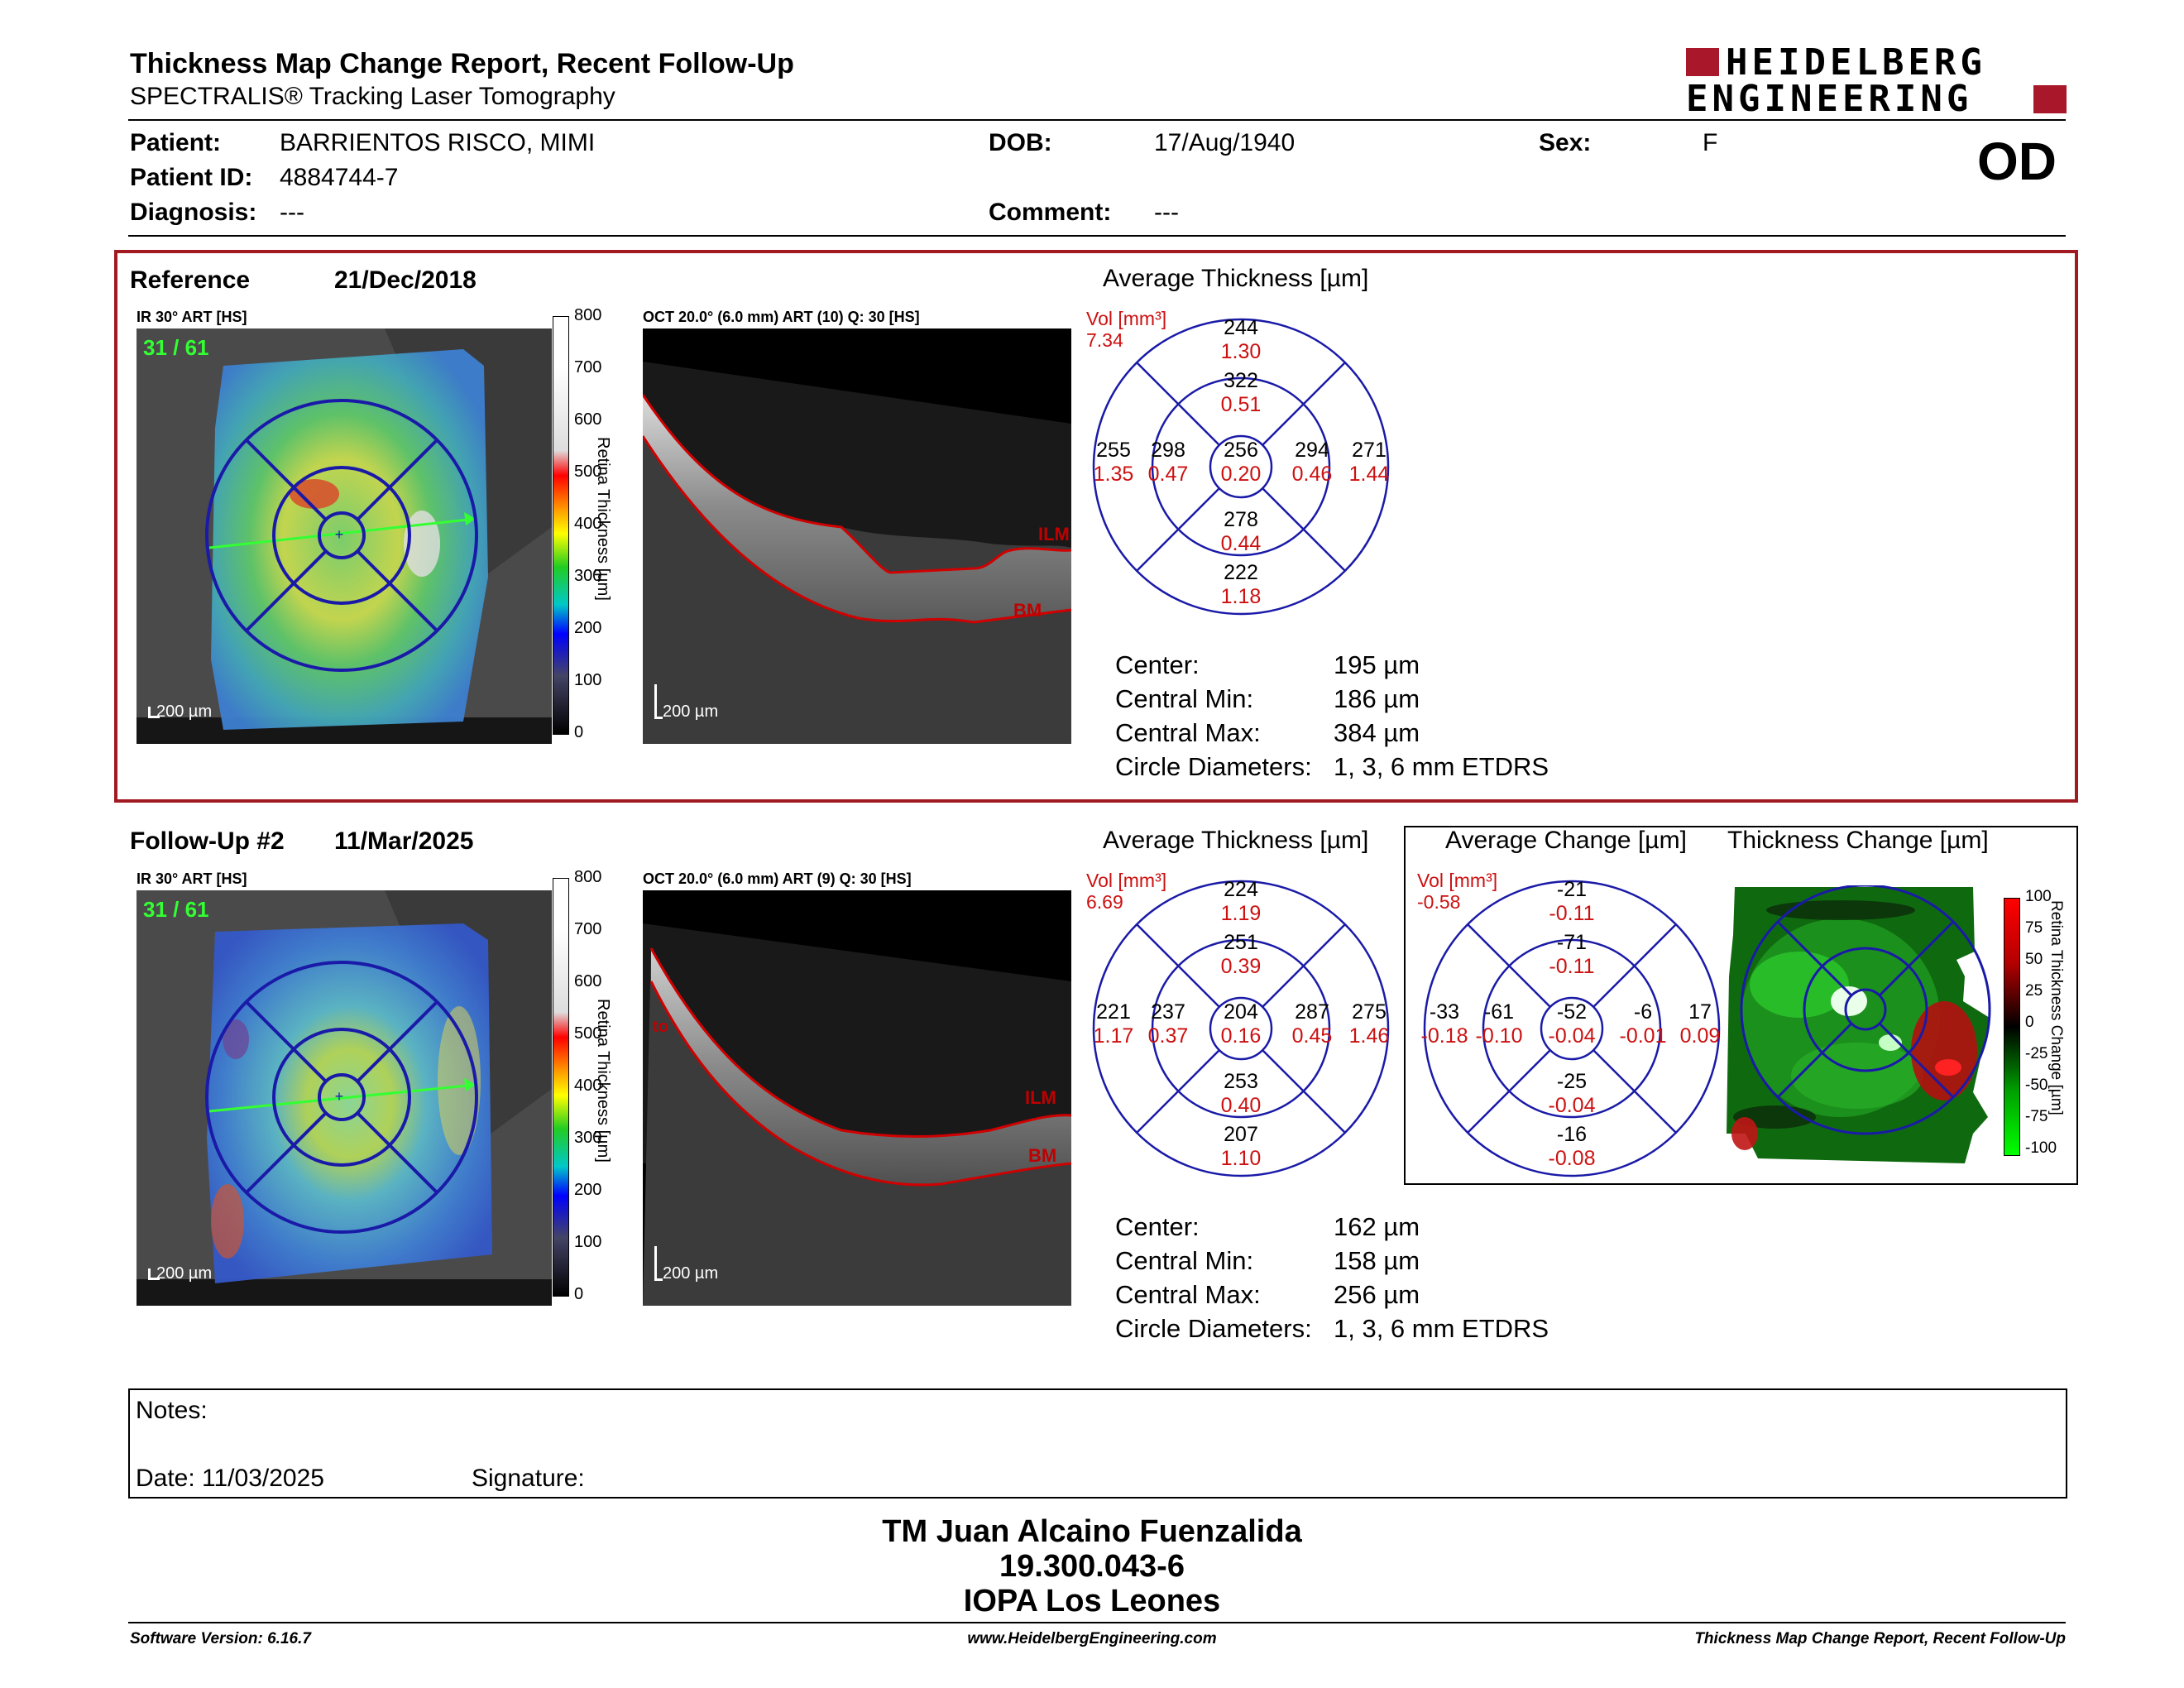  Describe the element at coordinates (1572, 889) in the screenshot. I see `change-outer-top-thickness: -21` at that location.